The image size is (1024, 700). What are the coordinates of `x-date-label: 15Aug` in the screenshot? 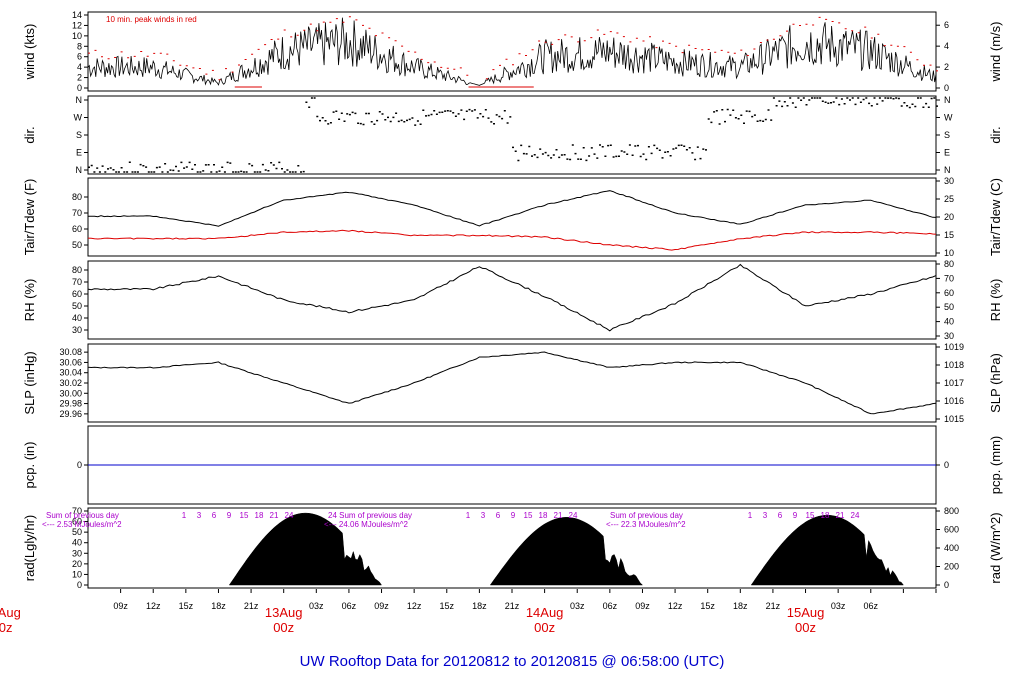 It's located at (806, 612).